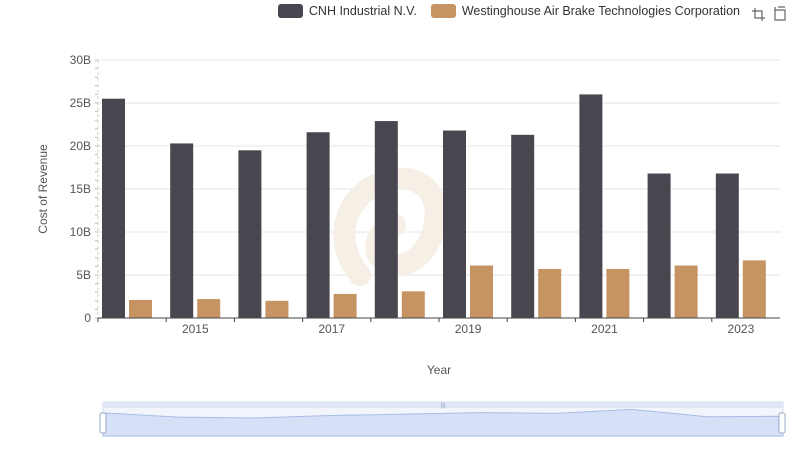 This screenshot has height=461, width=800. Describe the element at coordinates (550, 293) in the screenshot. I see `bar-wabtec-2020` at that location.